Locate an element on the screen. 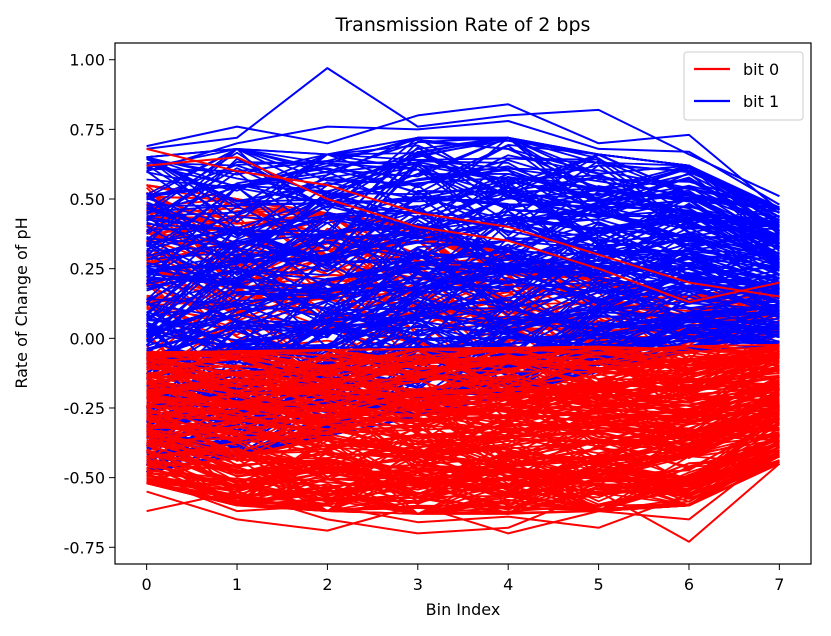 This screenshot has width=831, height=636. y-tick-label: -0.50 is located at coordinates (84, 478).